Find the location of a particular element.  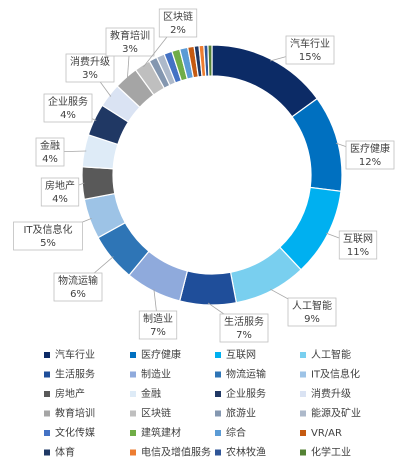

legend-label: 金融 is located at coordinates (151, 393).